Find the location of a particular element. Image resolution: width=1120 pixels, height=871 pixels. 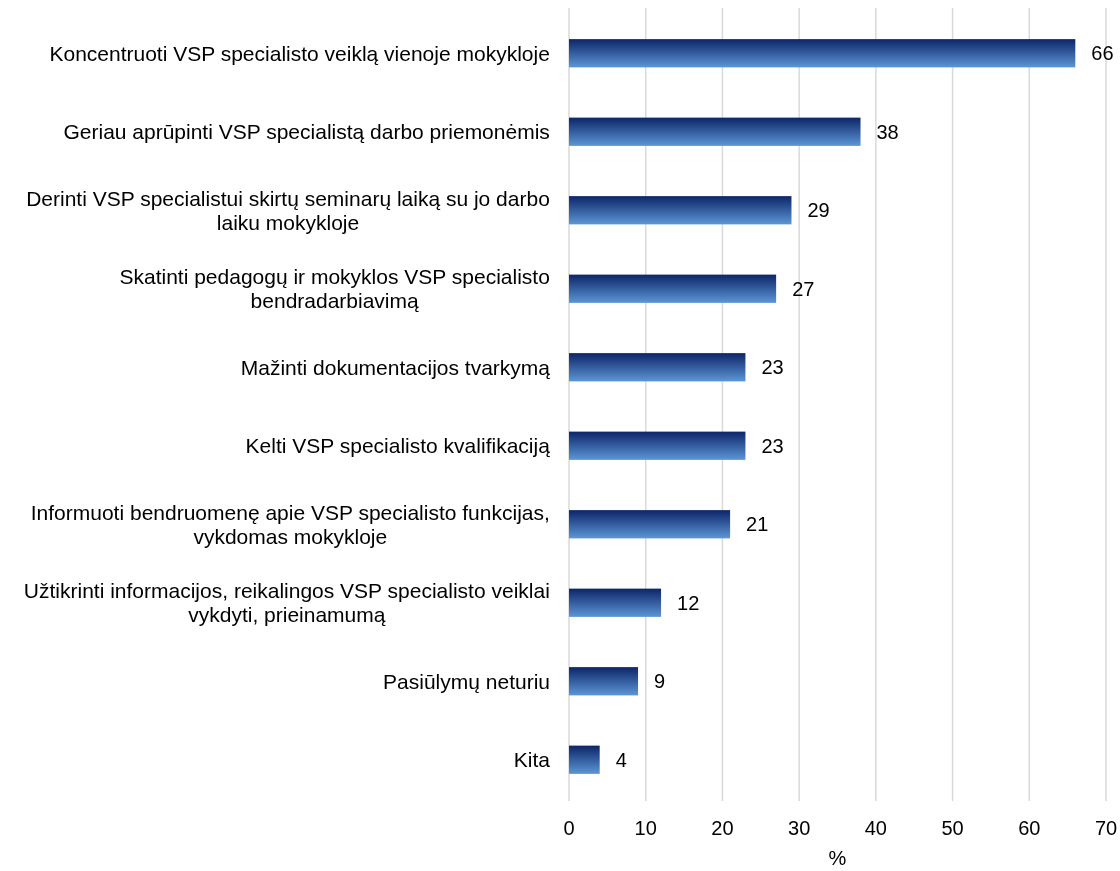

y-tick-label: Kita is located at coordinates (532, 760).